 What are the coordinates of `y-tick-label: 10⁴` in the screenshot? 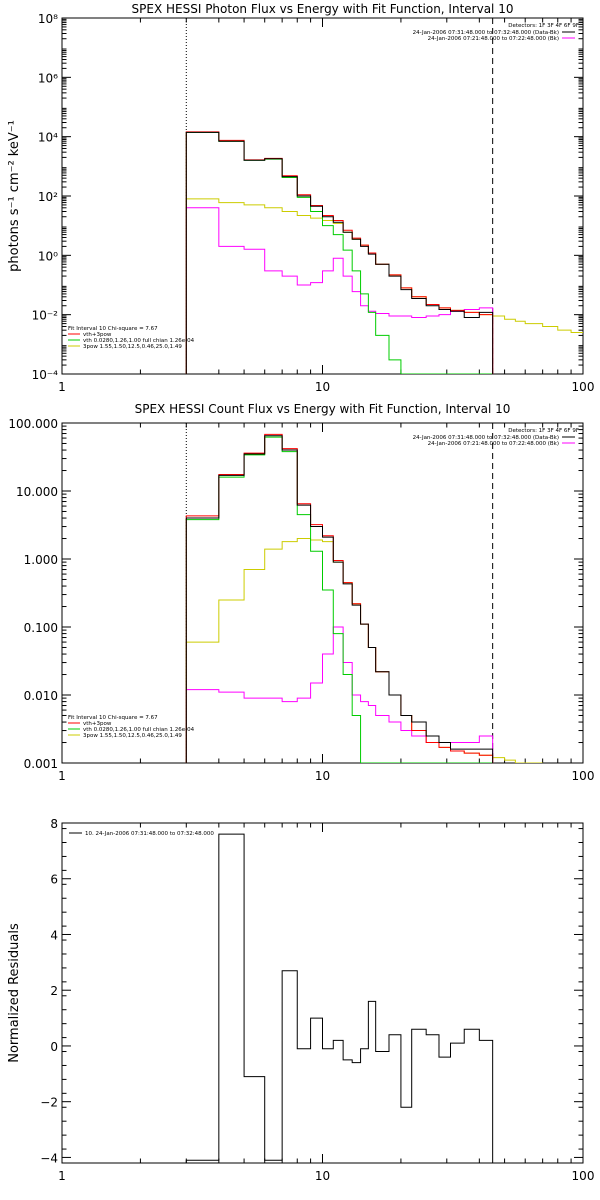 It's located at (48, 138).